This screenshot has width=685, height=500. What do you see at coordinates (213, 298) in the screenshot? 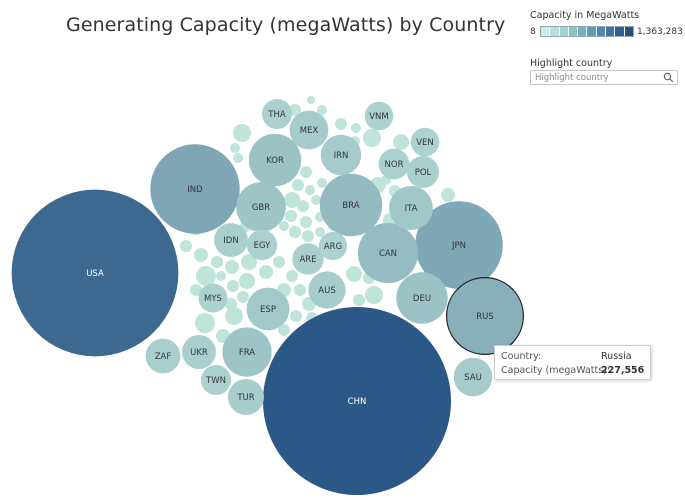
I see `bubble-mys` at bounding box center [213, 298].